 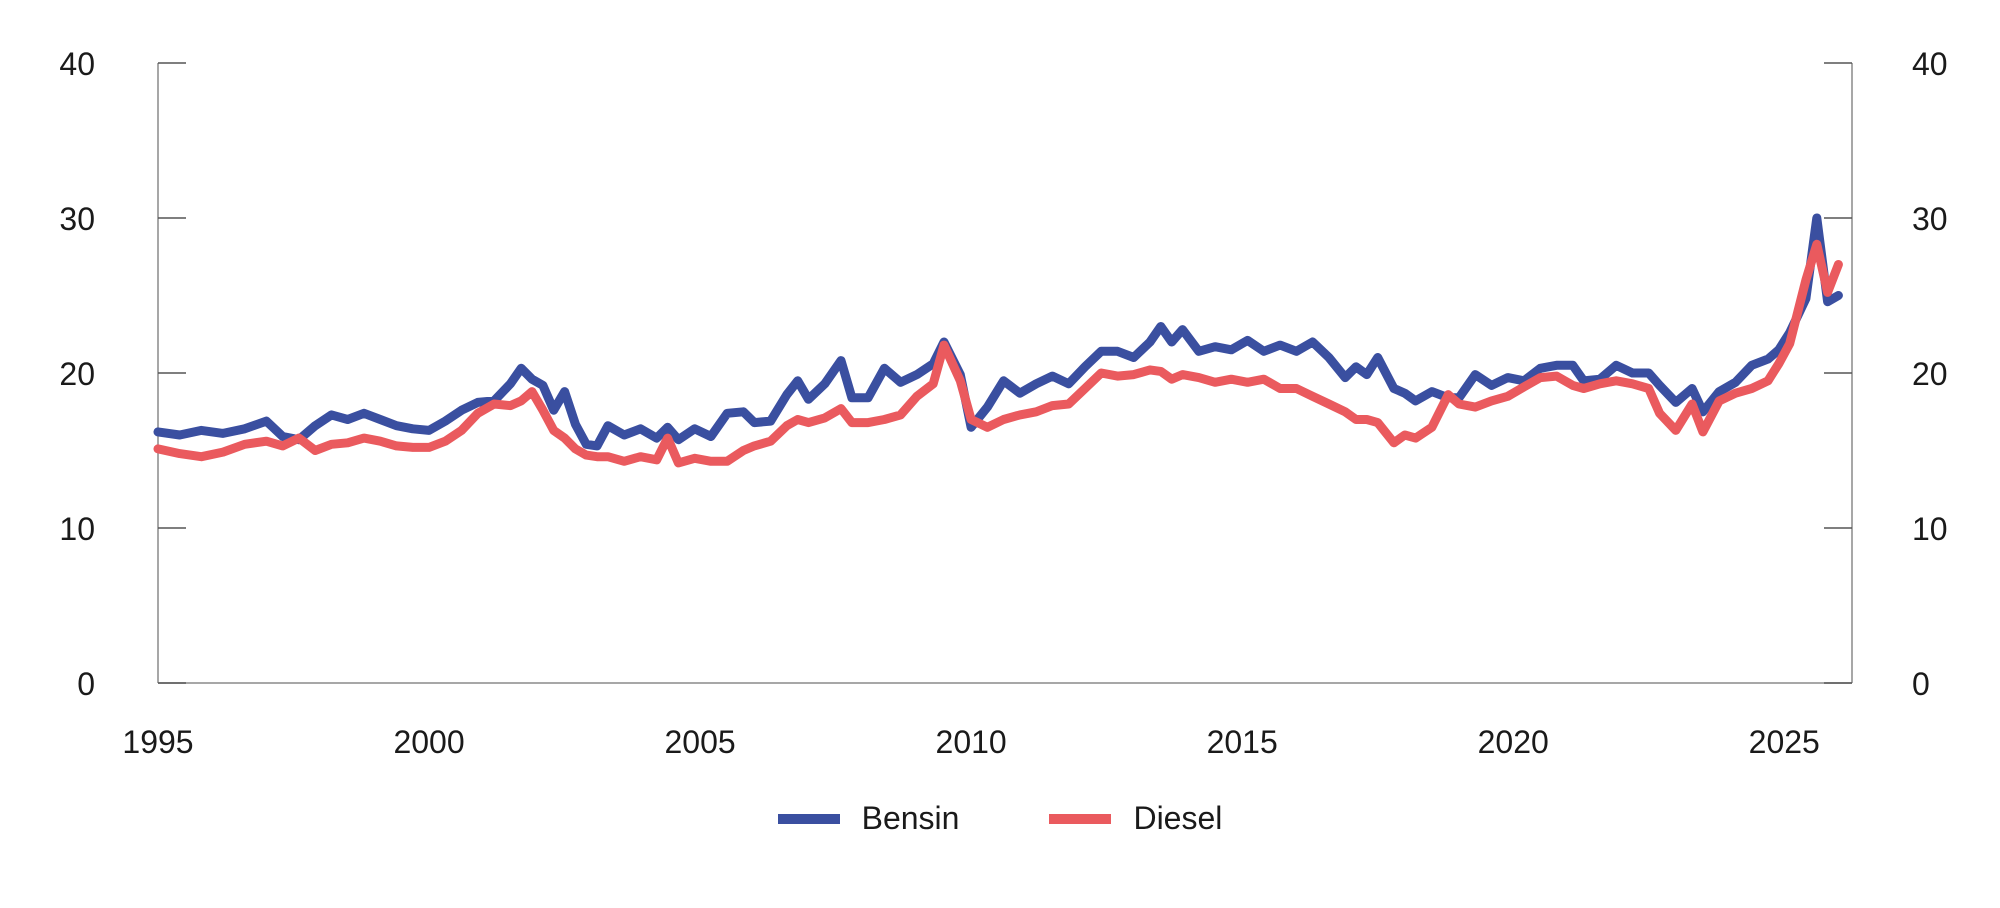 I want to click on y-tick-label-left: 0, so click(x=86, y=684).